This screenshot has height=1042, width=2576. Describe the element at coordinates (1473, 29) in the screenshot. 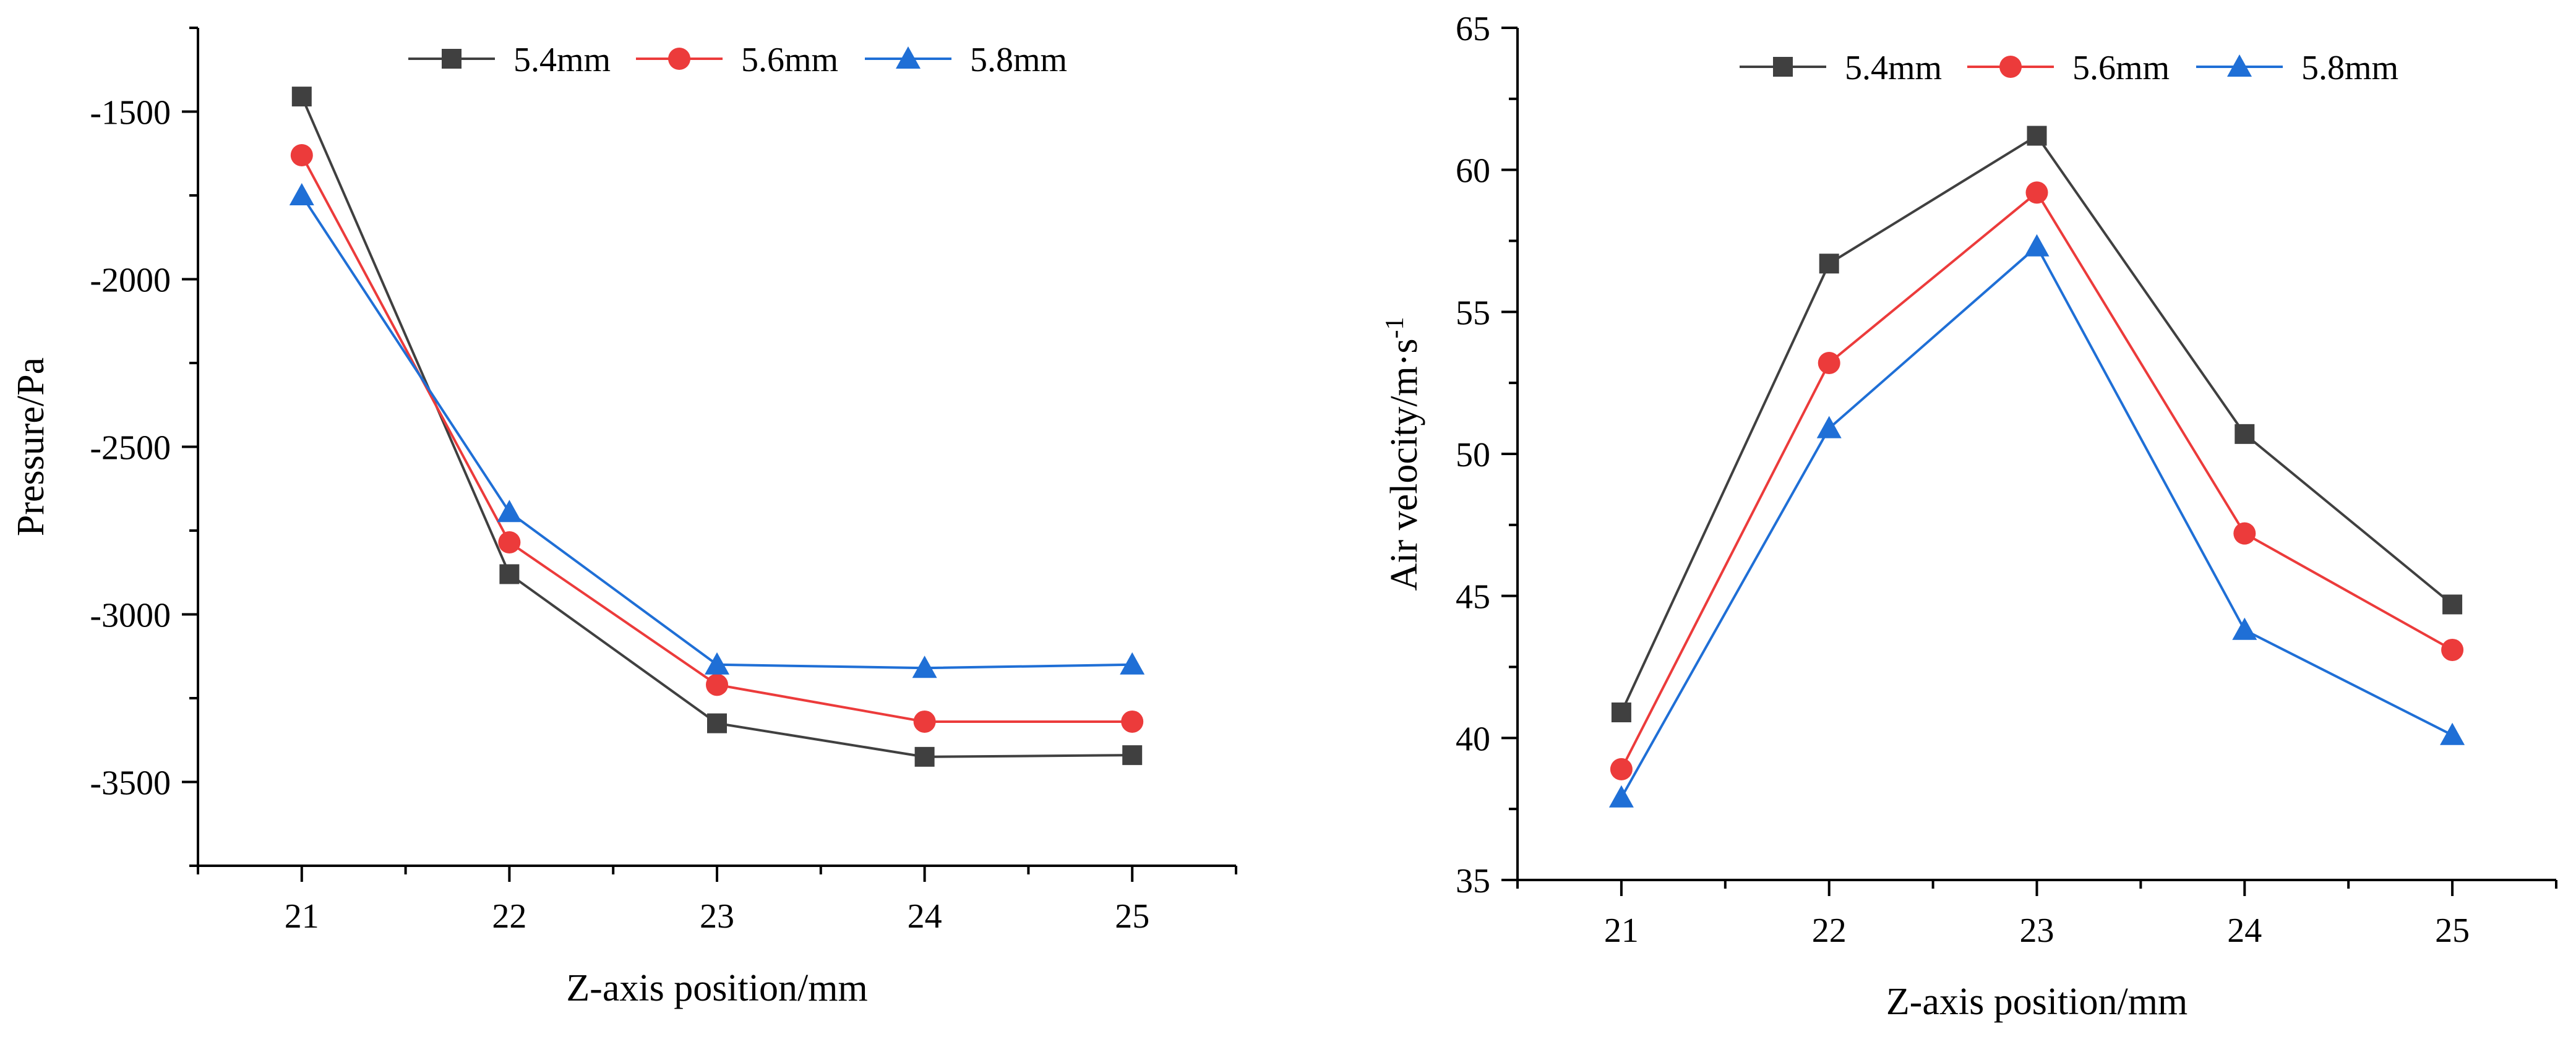

I see `y-tick-label: 65` at that location.